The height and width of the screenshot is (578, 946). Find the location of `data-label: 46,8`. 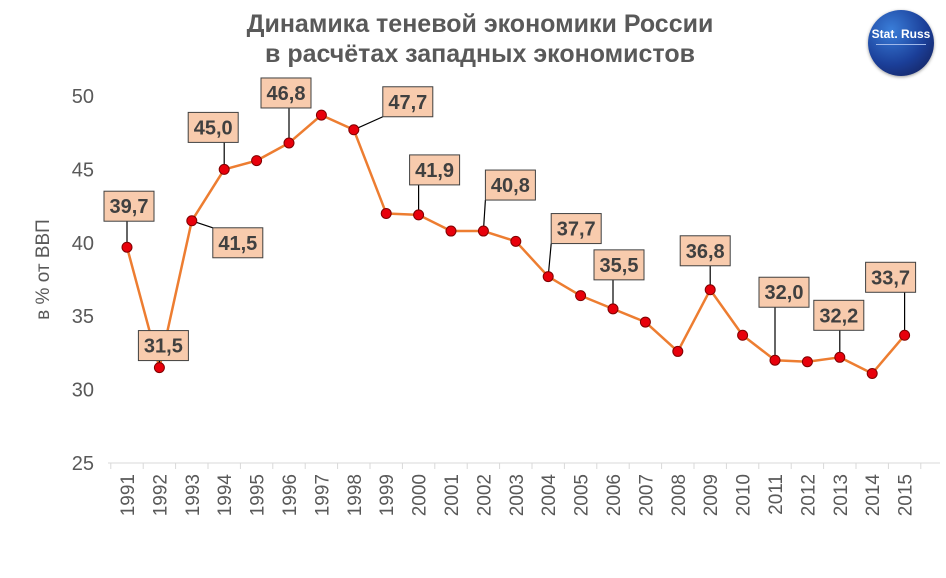

data-label: 46,8 is located at coordinates (286, 94).